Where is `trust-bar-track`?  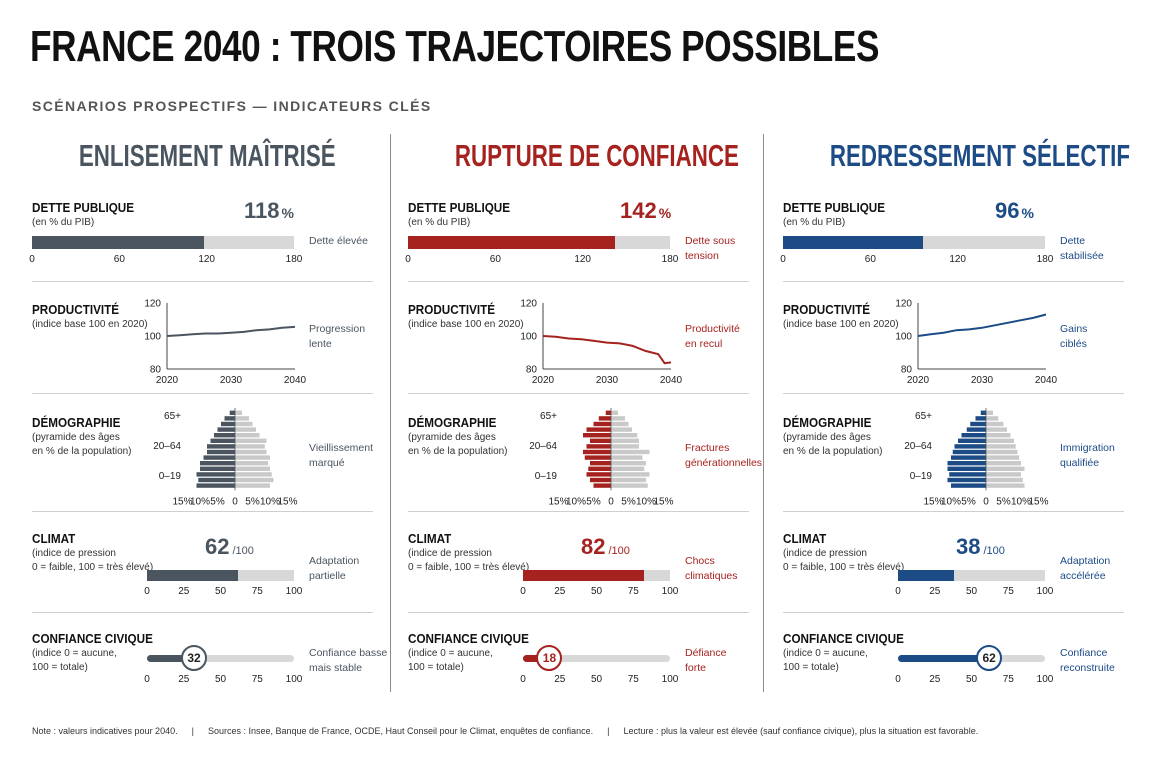
trust-bar-track is located at coordinates (220, 658).